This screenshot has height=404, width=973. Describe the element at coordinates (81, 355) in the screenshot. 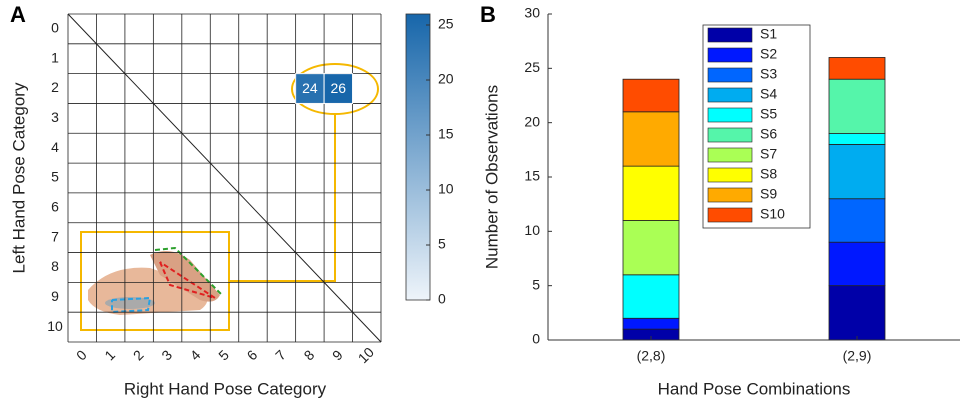

I see `x-tick-label: 0` at that location.